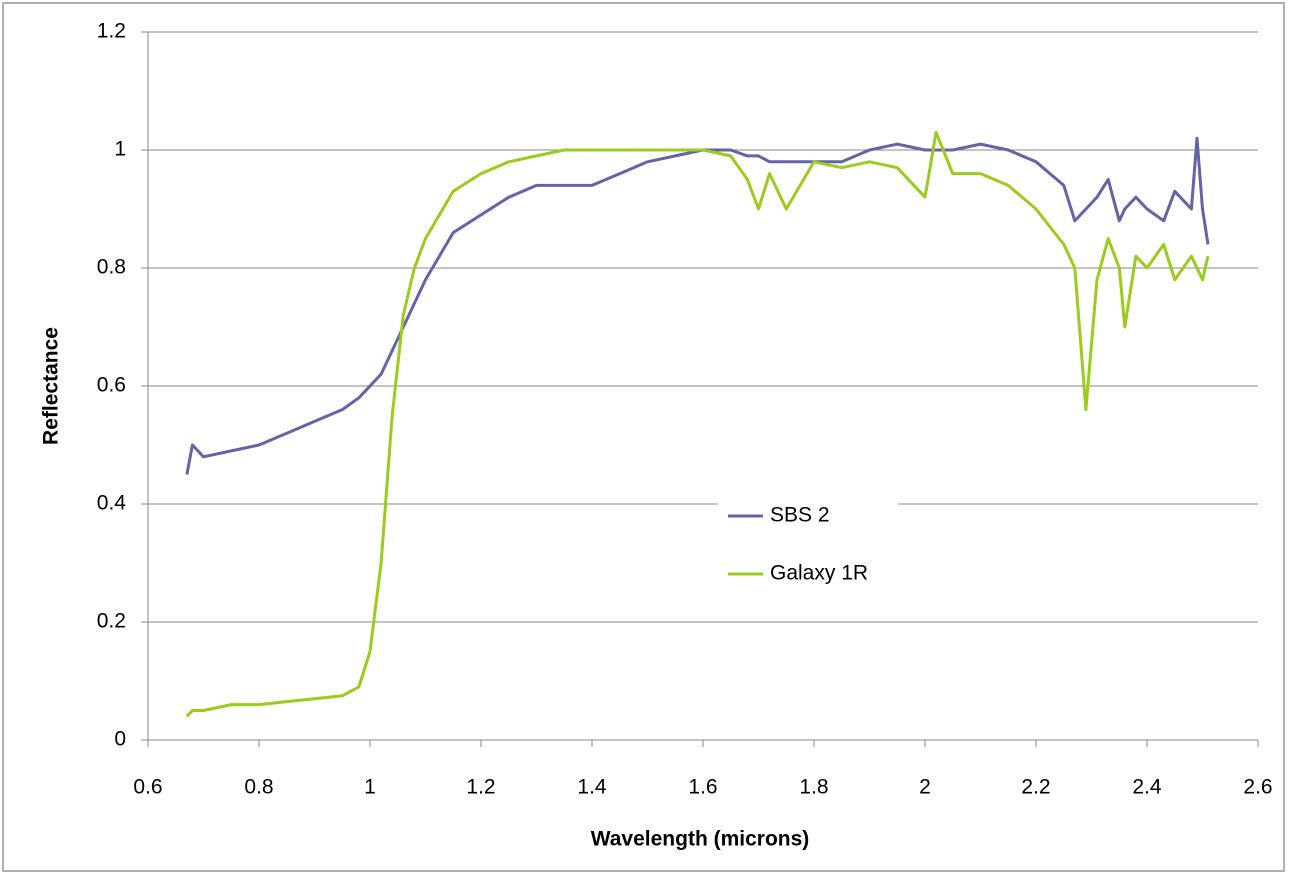 The image size is (1289, 876). What do you see at coordinates (111, 31) in the screenshot?
I see `y-tick-label: 1.2` at bounding box center [111, 31].